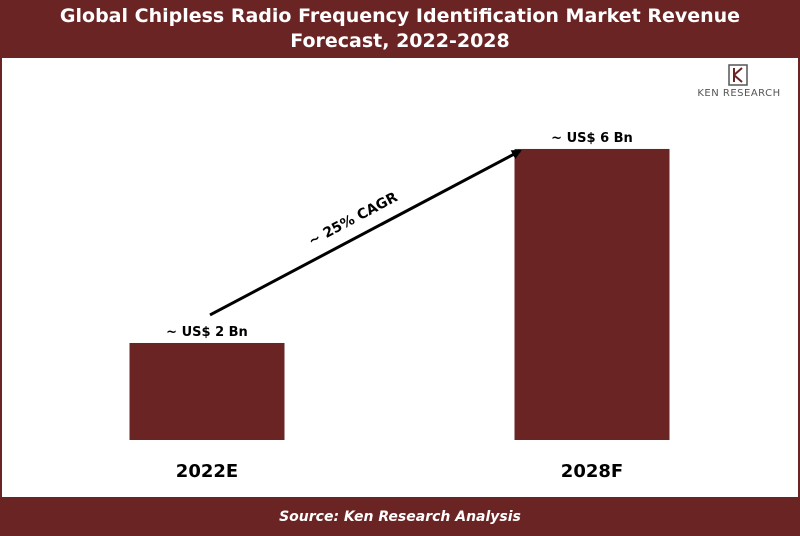 This screenshot has height=536, width=800. I want to click on source-note: Source: Ken Research Analysis, so click(400, 516).